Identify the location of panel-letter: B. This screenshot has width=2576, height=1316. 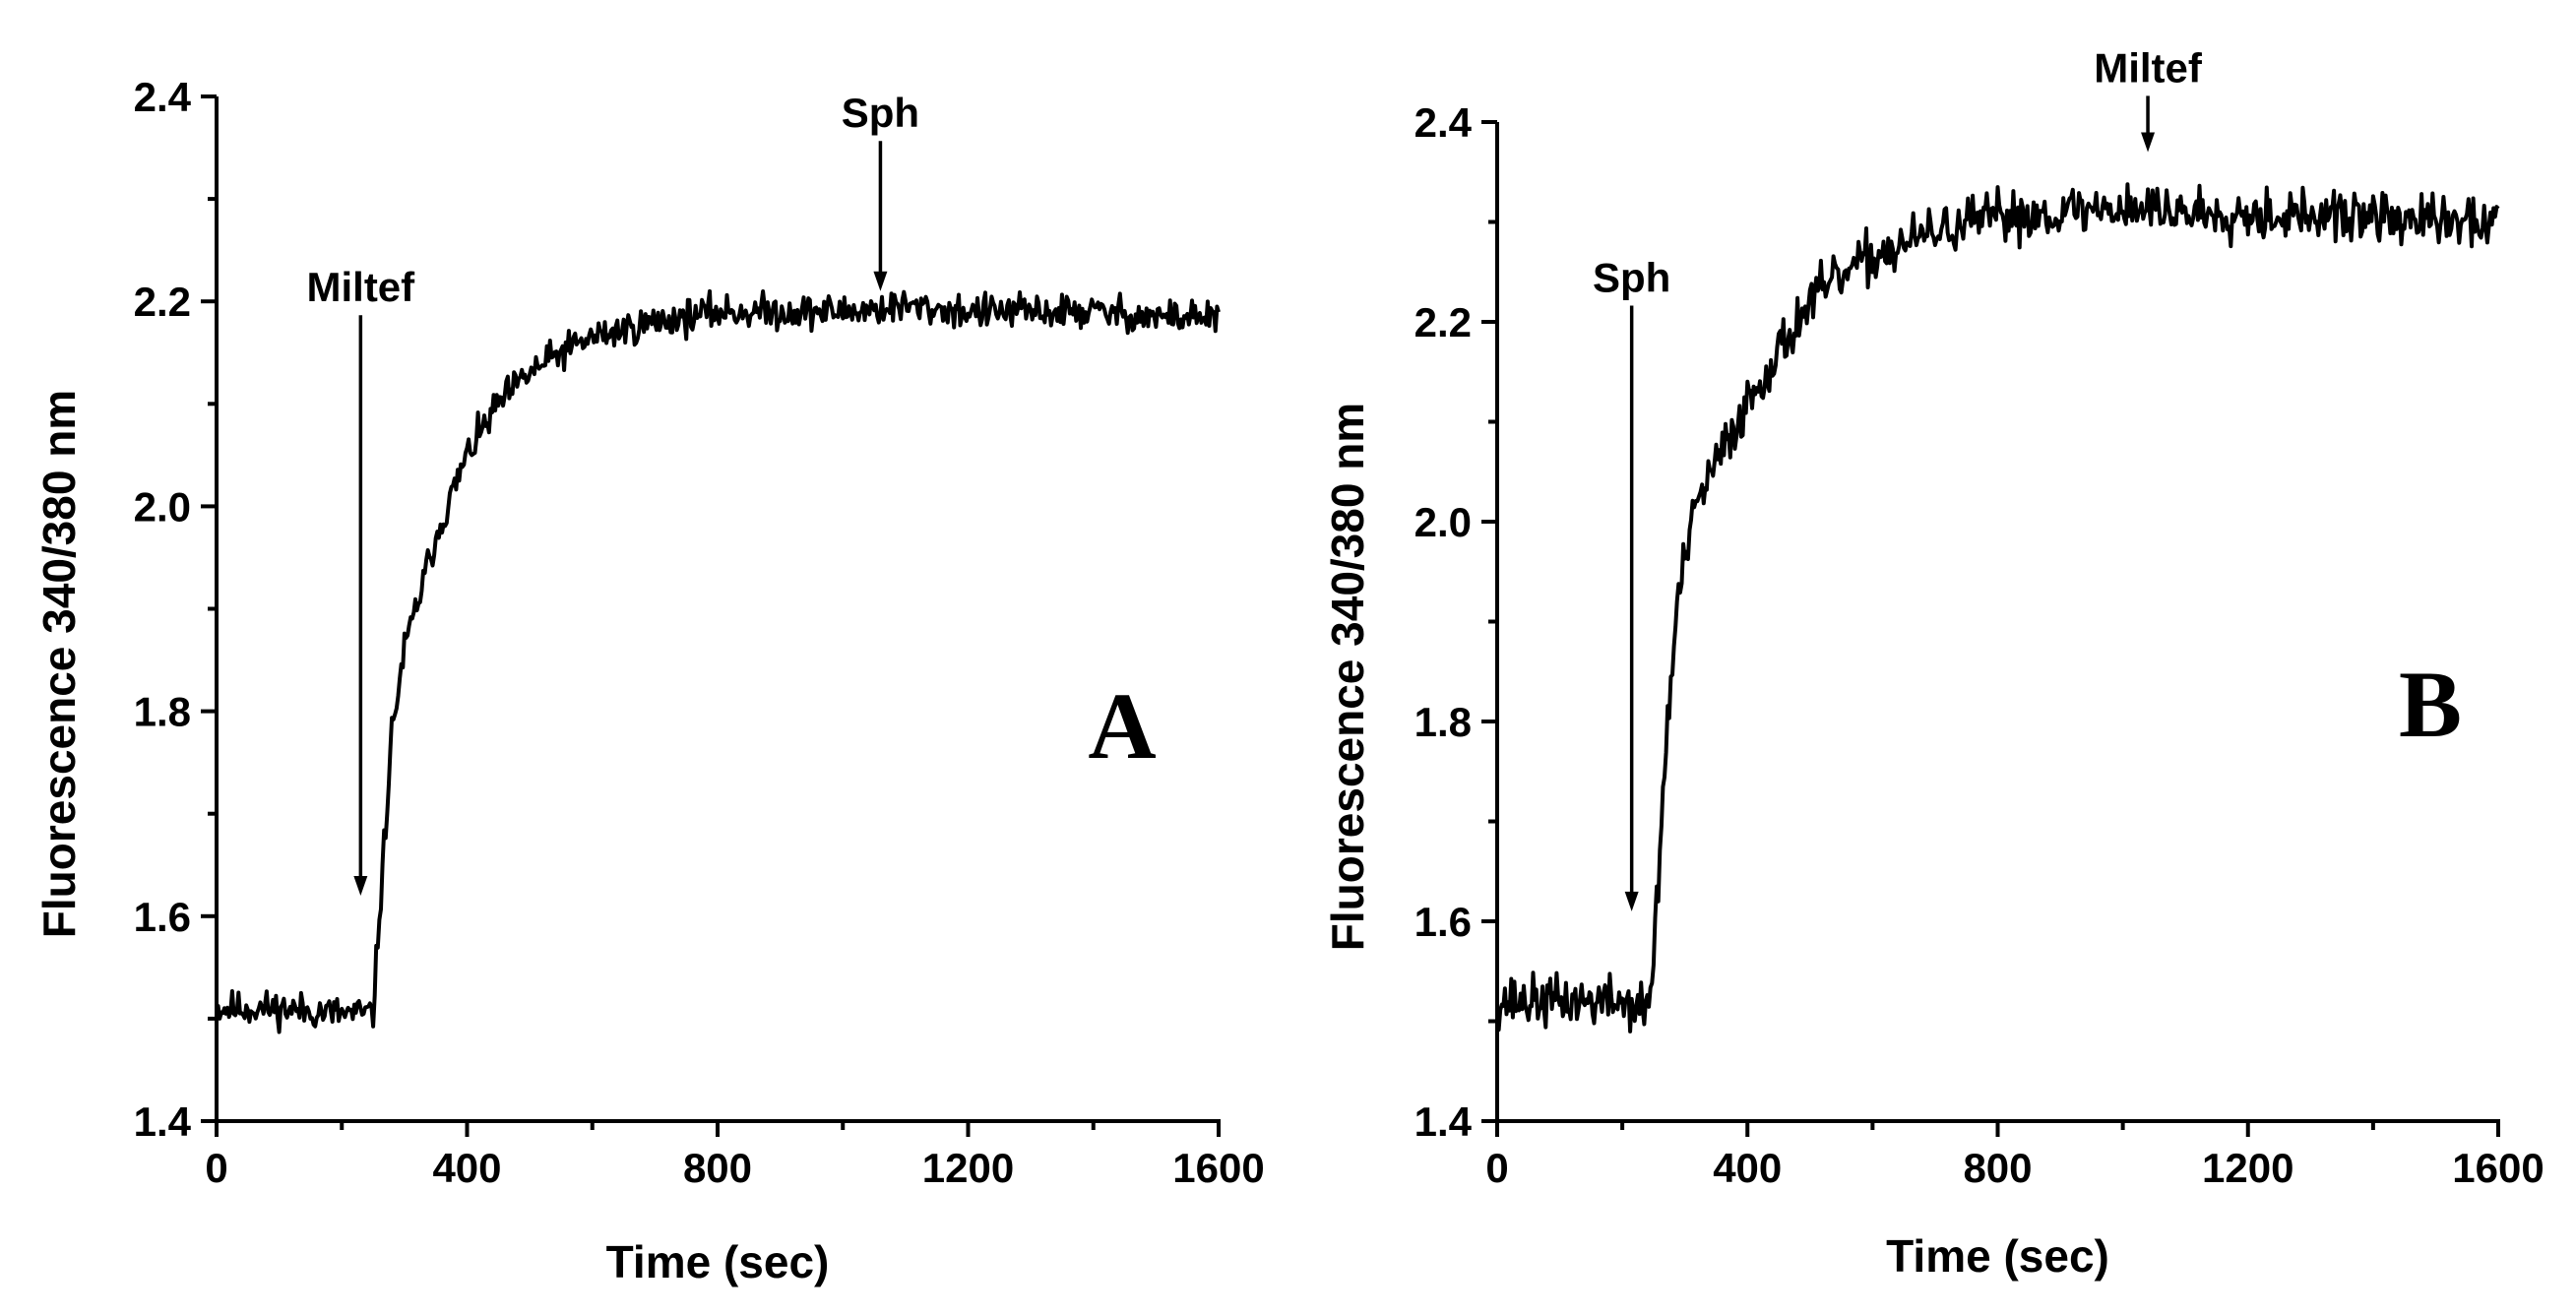
(2431, 705).